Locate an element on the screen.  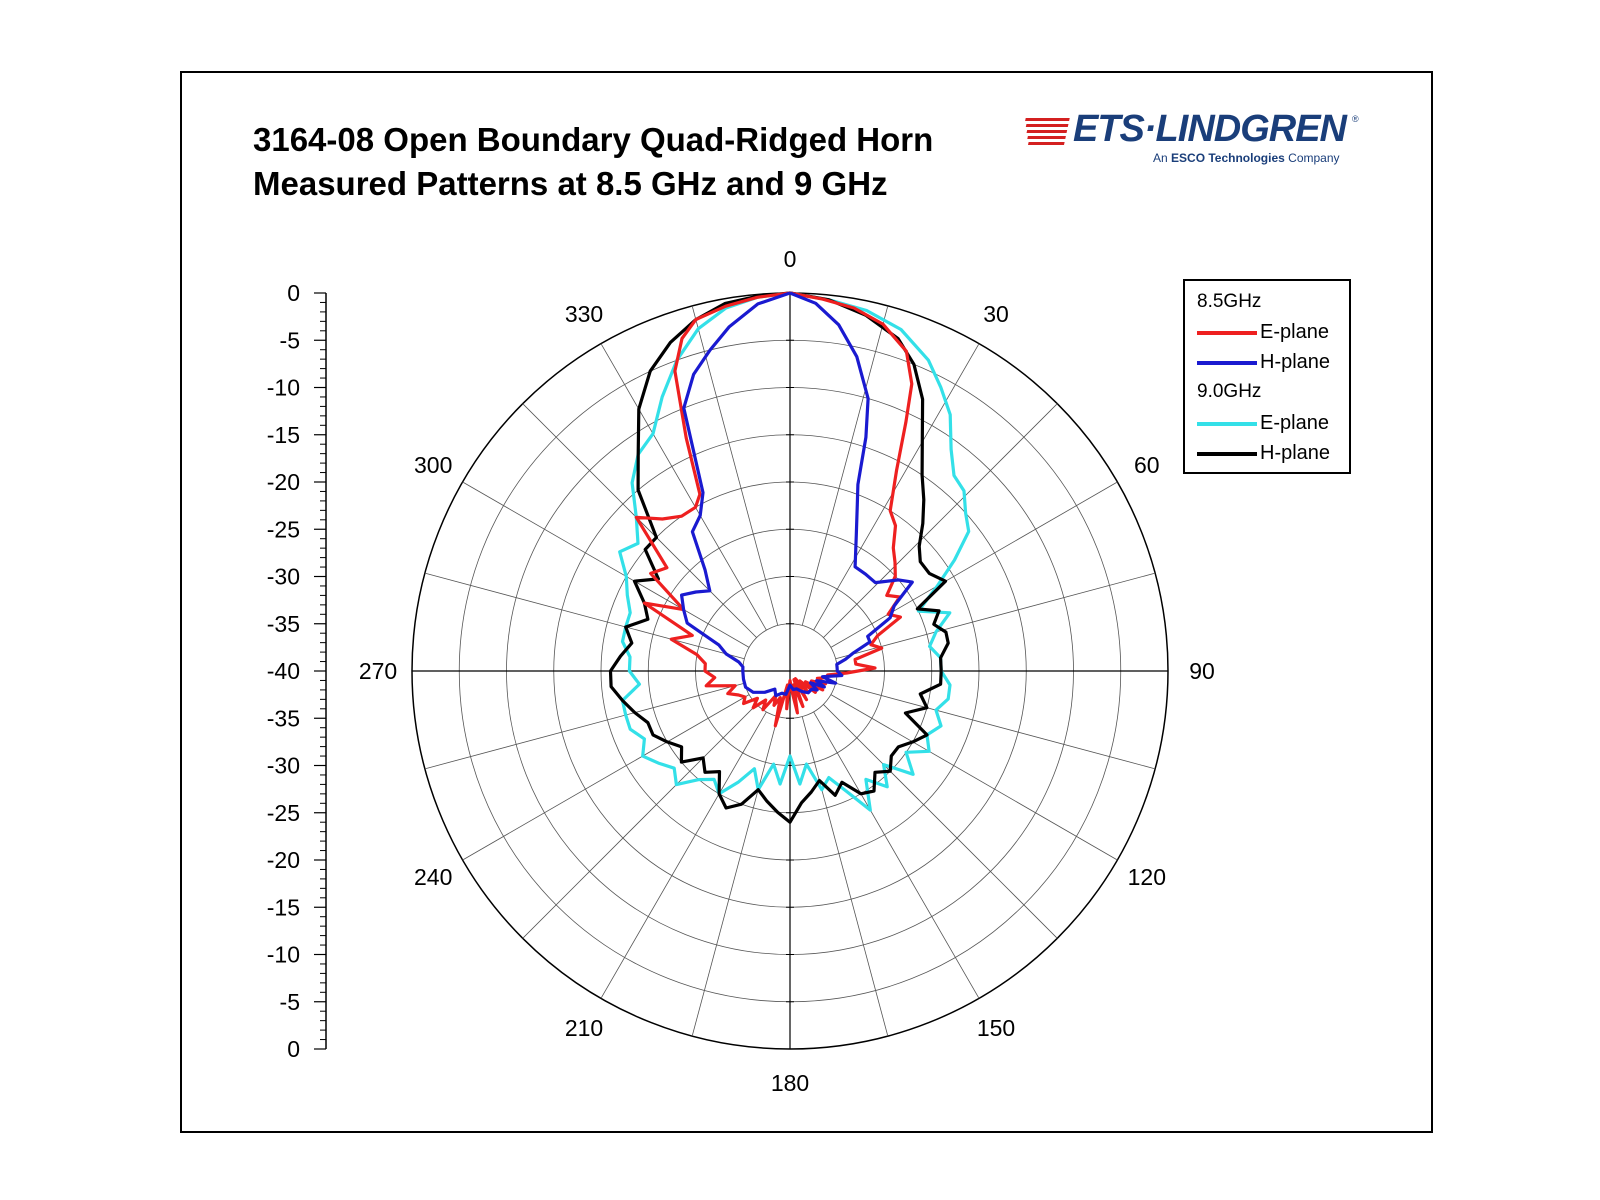
logo-tagline: An ESCO Technologies Company is located at coordinates (1246, 158).